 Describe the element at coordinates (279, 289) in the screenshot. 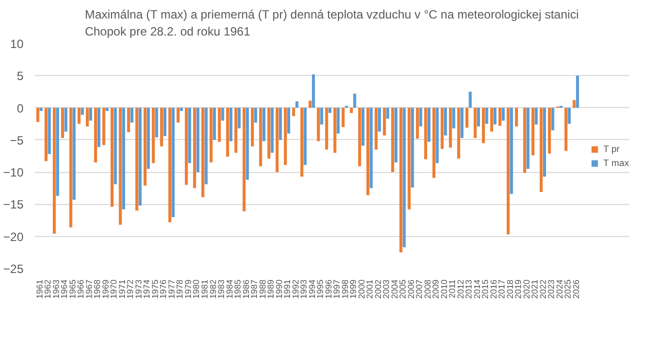

I see `x-tick-label: 1990` at that location.